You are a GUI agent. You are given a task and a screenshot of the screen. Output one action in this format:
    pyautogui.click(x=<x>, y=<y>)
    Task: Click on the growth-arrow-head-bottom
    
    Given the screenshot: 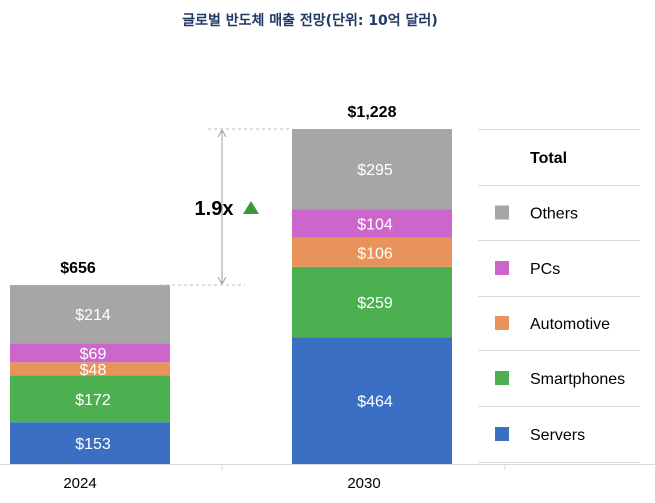 What is the action you would take?
    pyautogui.click(x=222, y=281)
    